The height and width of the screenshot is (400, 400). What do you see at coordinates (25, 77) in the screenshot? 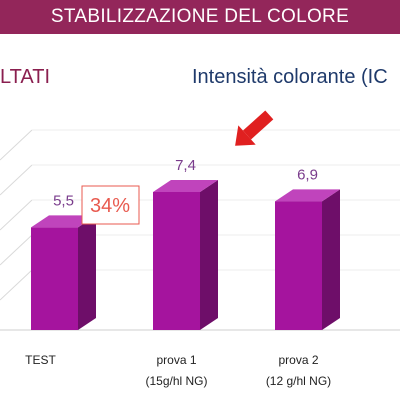
I see `results-label: LTATI` at bounding box center [25, 77].